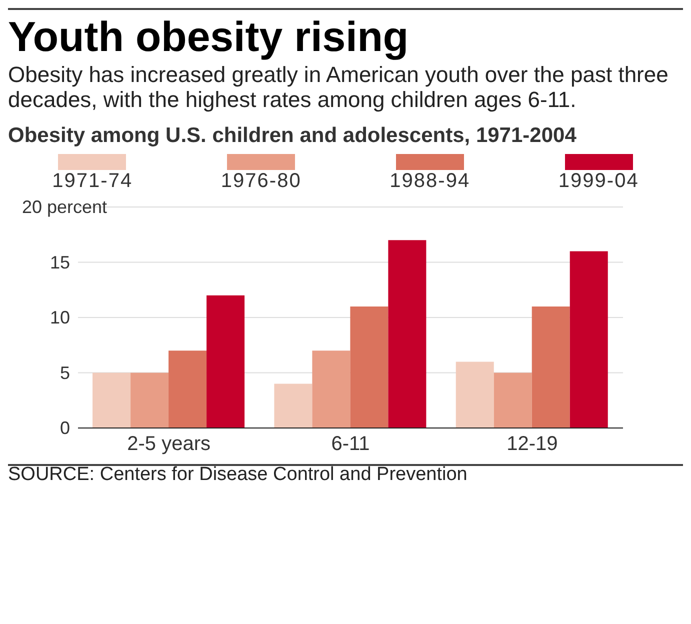  Describe the element at coordinates (238, 474) in the screenshot. I see `source-note: SOURCE: Centers for Disease Control and Prevention` at that location.